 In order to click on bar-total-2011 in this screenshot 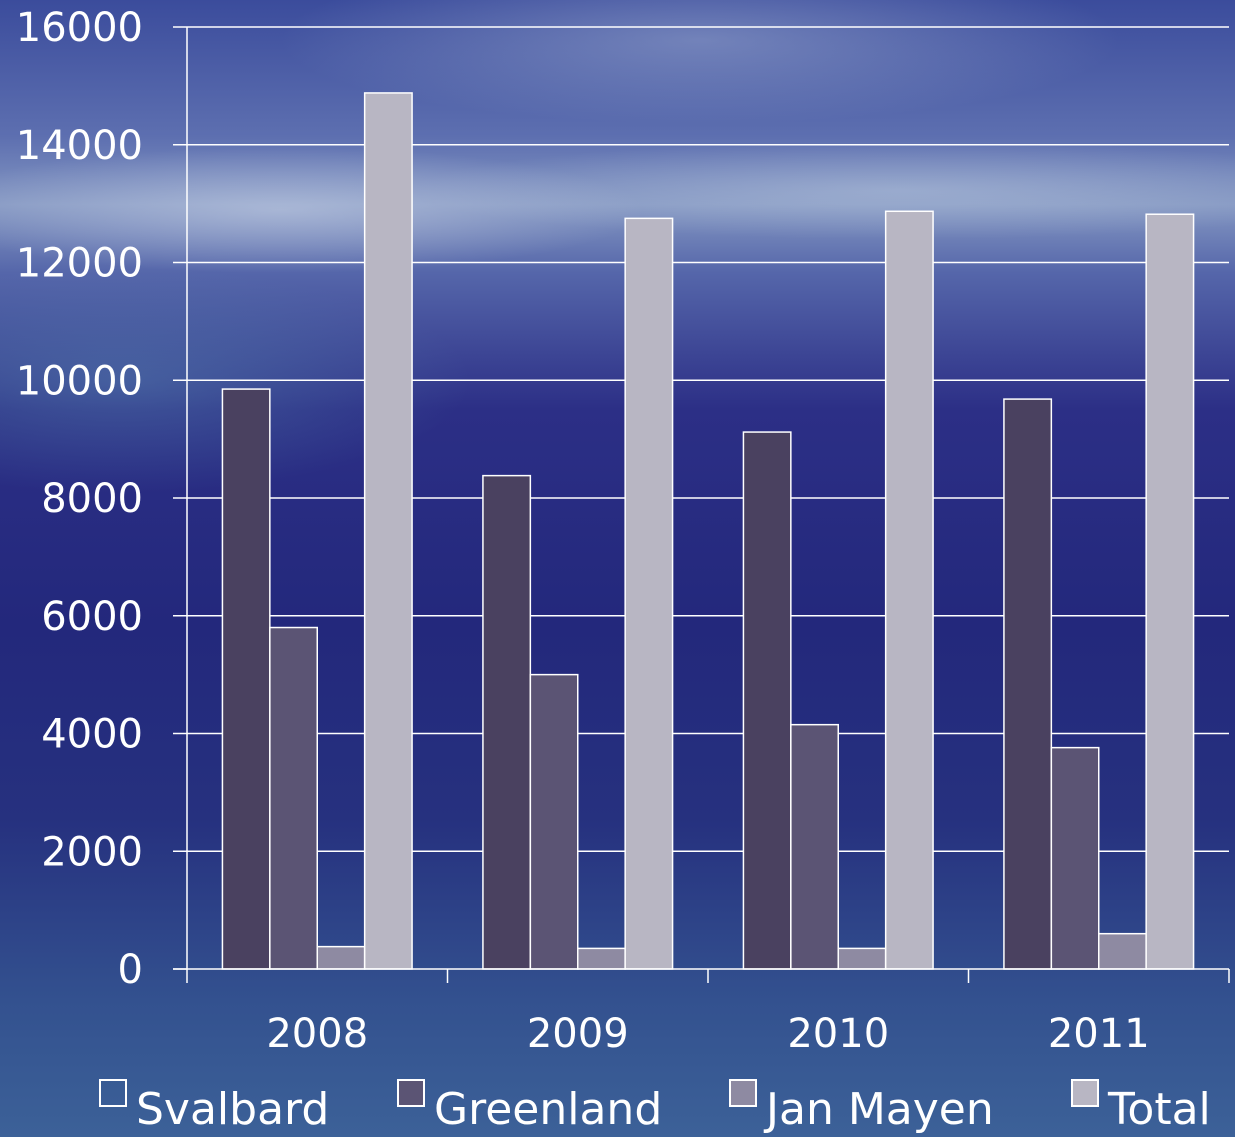, I will do `click(1170, 591)`.